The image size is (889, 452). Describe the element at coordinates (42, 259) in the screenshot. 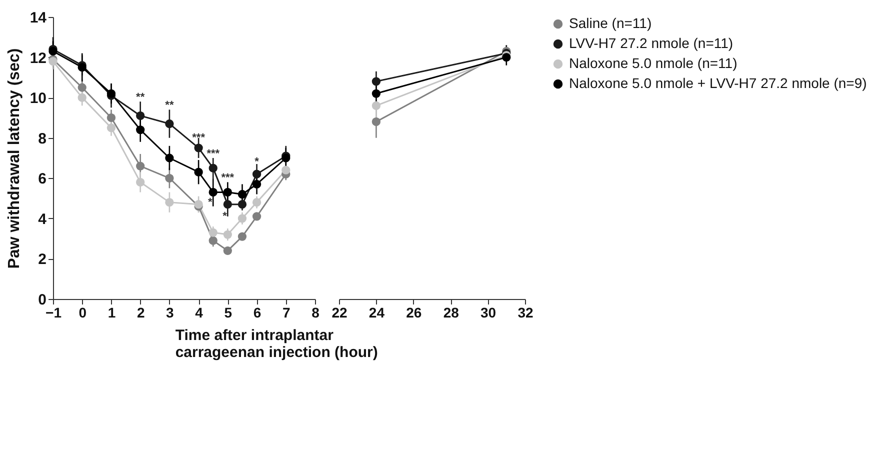

I see `y-tick-label: 2` at that location.